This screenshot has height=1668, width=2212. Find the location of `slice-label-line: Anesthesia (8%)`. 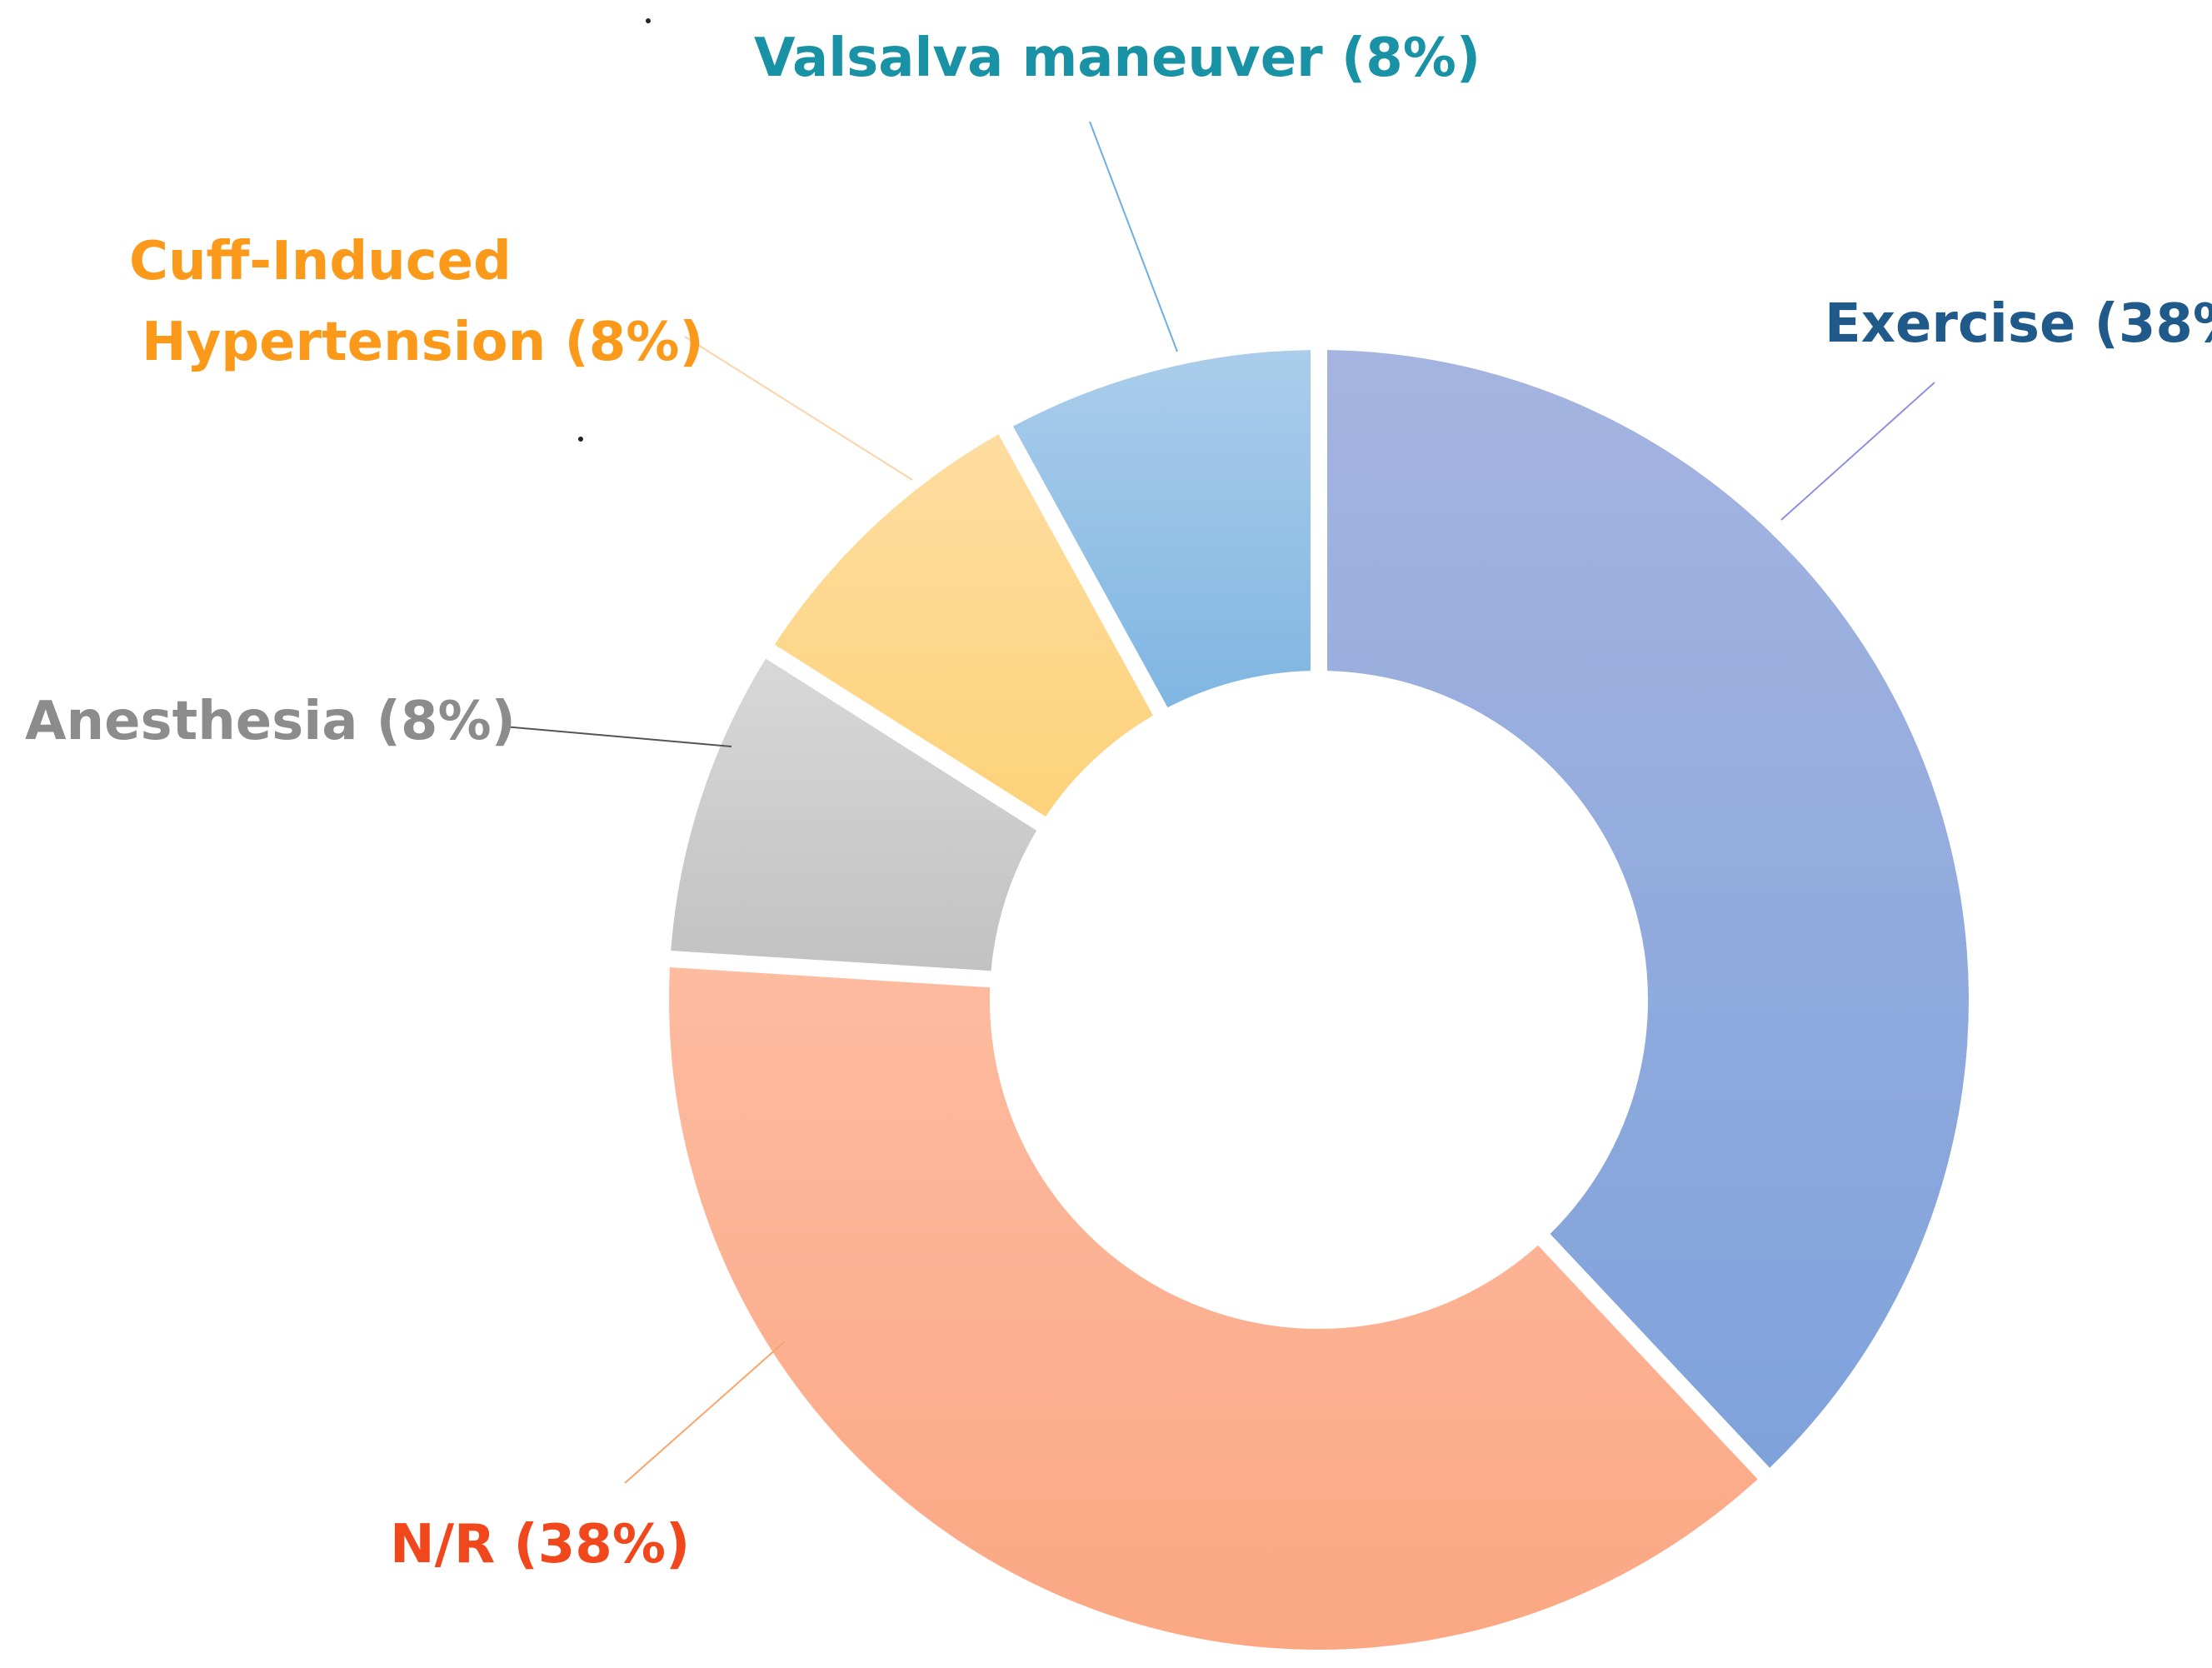

slice-label-line: Anesthesia (8%) is located at coordinates (270, 721).